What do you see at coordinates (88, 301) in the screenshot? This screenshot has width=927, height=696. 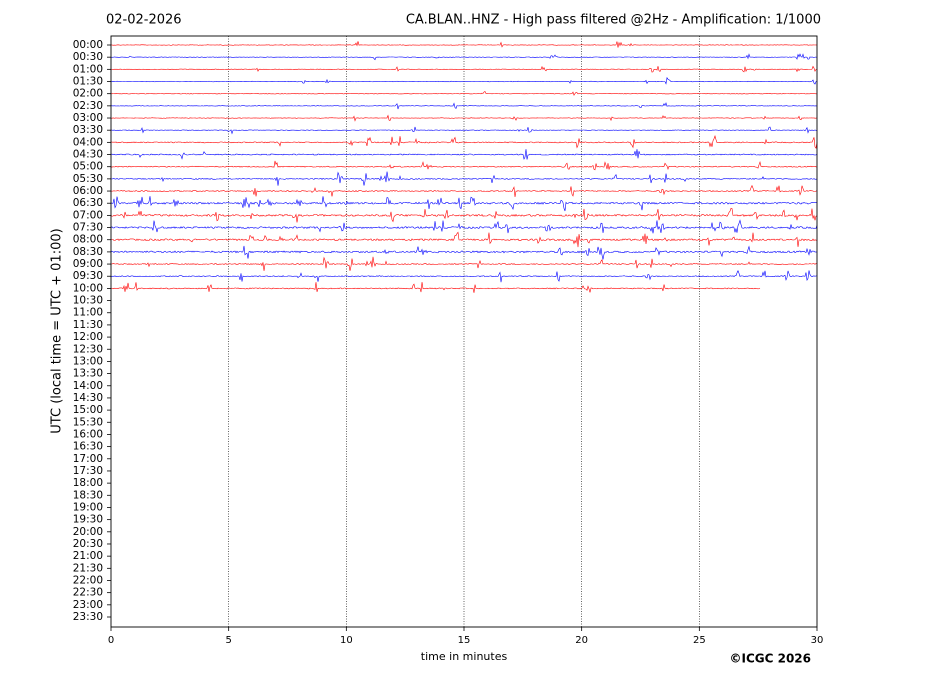 I see `y-tick-label: 10:30` at bounding box center [88, 301].